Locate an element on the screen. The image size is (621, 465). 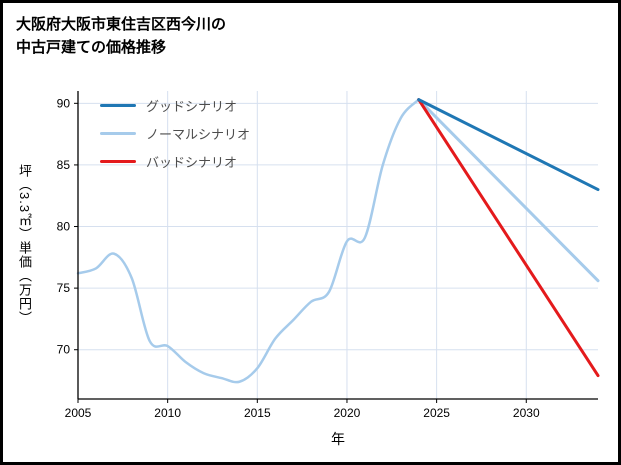
series-line-normal is located at coordinates (508, 190).